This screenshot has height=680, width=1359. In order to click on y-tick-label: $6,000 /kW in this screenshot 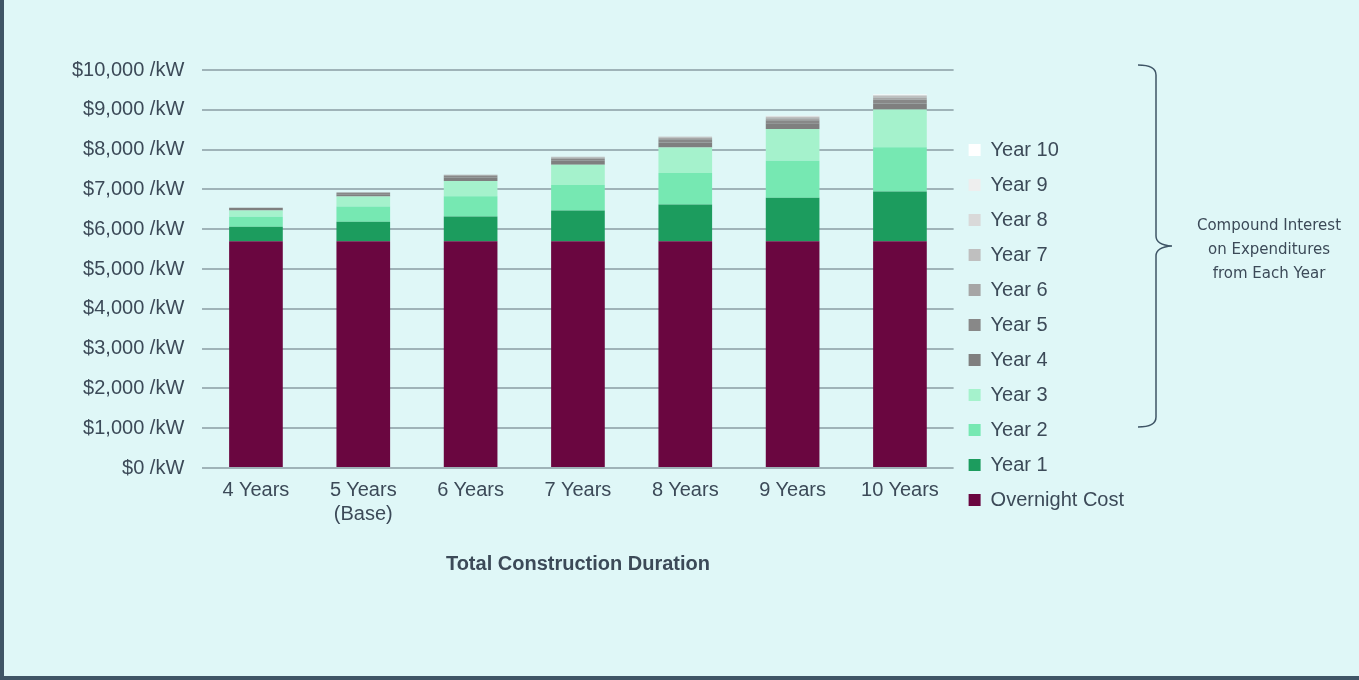, I will do `click(134, 227)`.